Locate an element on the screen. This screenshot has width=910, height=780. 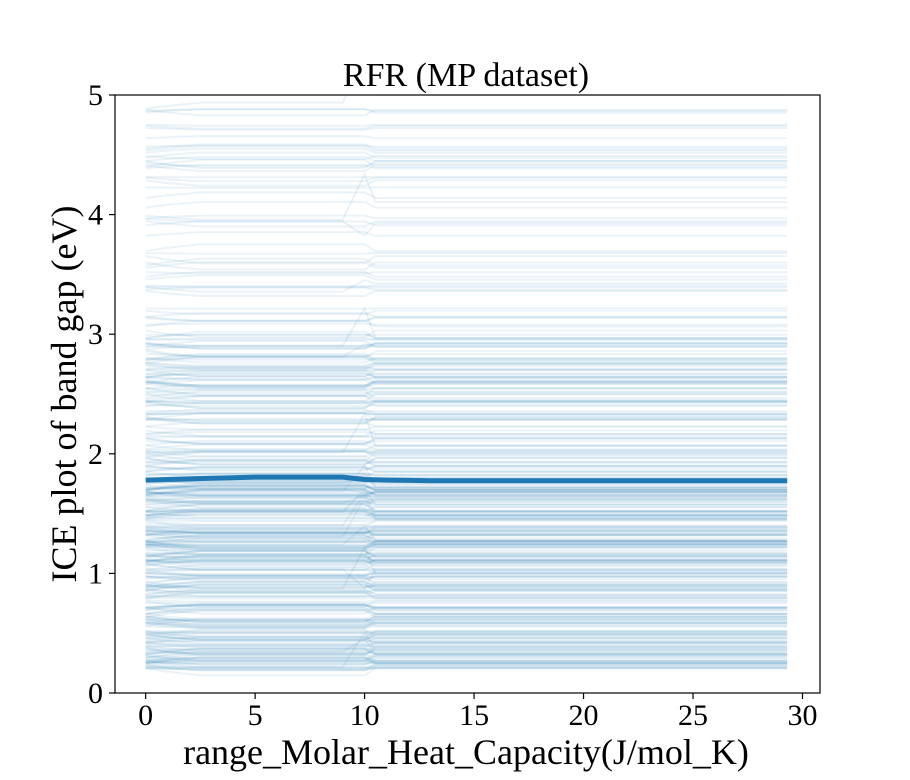
x-tick-label: 20 is located at coordinates (584, 715).